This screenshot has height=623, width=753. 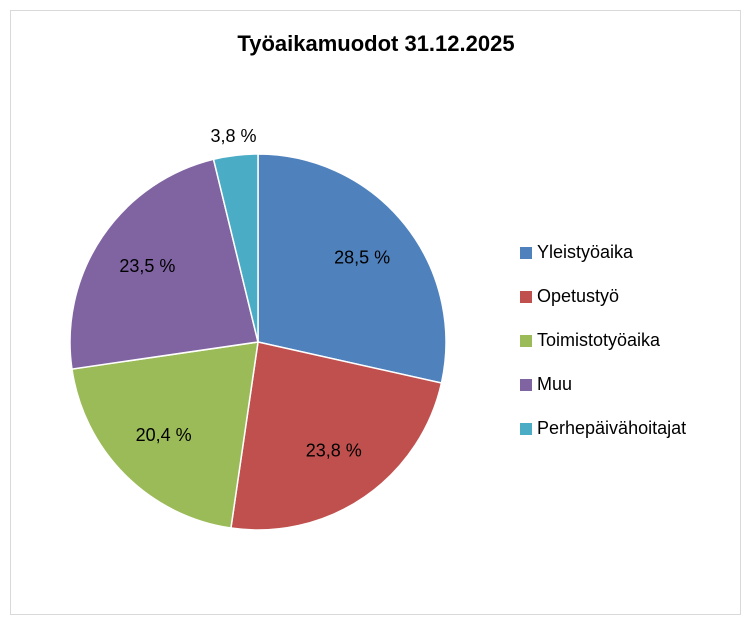 What do you see at coordinates (375, 43) in the screenshot?
I see `chart-title: Työaikamuodot 31.12.2025` at bounding box center [375, 43].